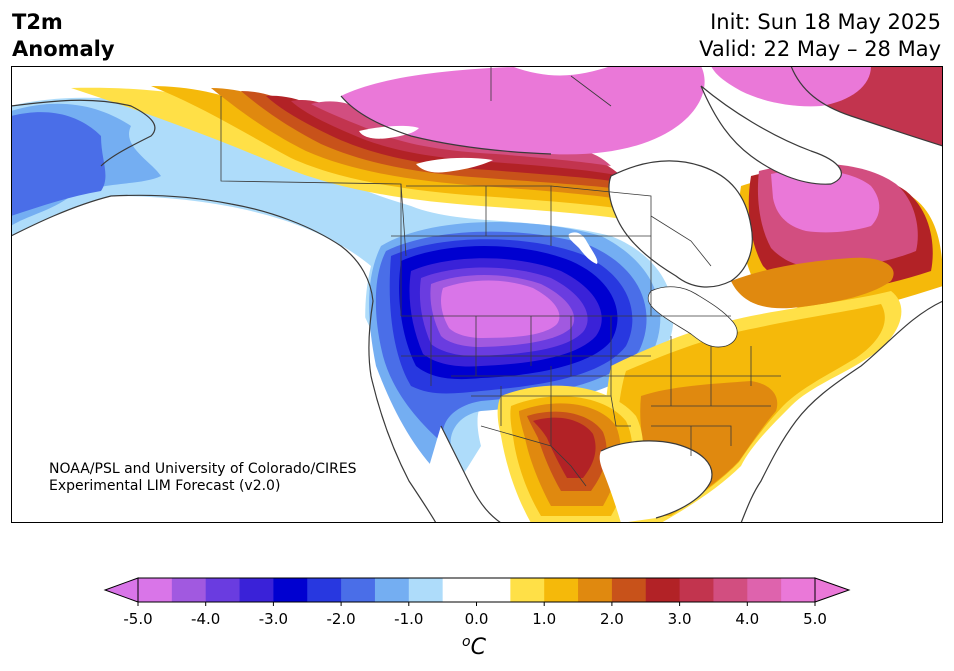  I want to click on gulf-of-mexico, so click(655, 481).